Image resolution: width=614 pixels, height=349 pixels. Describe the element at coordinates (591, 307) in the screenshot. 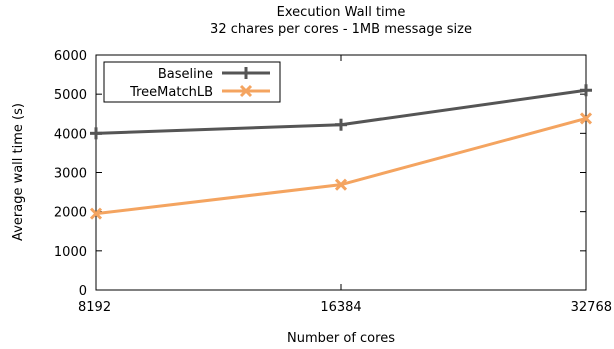

I see `x-tick-label: 32768` at that location.